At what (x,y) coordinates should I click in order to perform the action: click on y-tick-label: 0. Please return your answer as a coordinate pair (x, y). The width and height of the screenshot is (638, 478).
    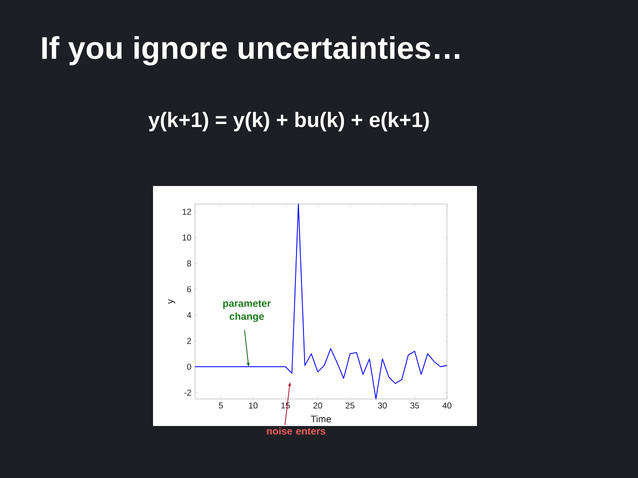
    Looking at the image, I should click on (189, 367).